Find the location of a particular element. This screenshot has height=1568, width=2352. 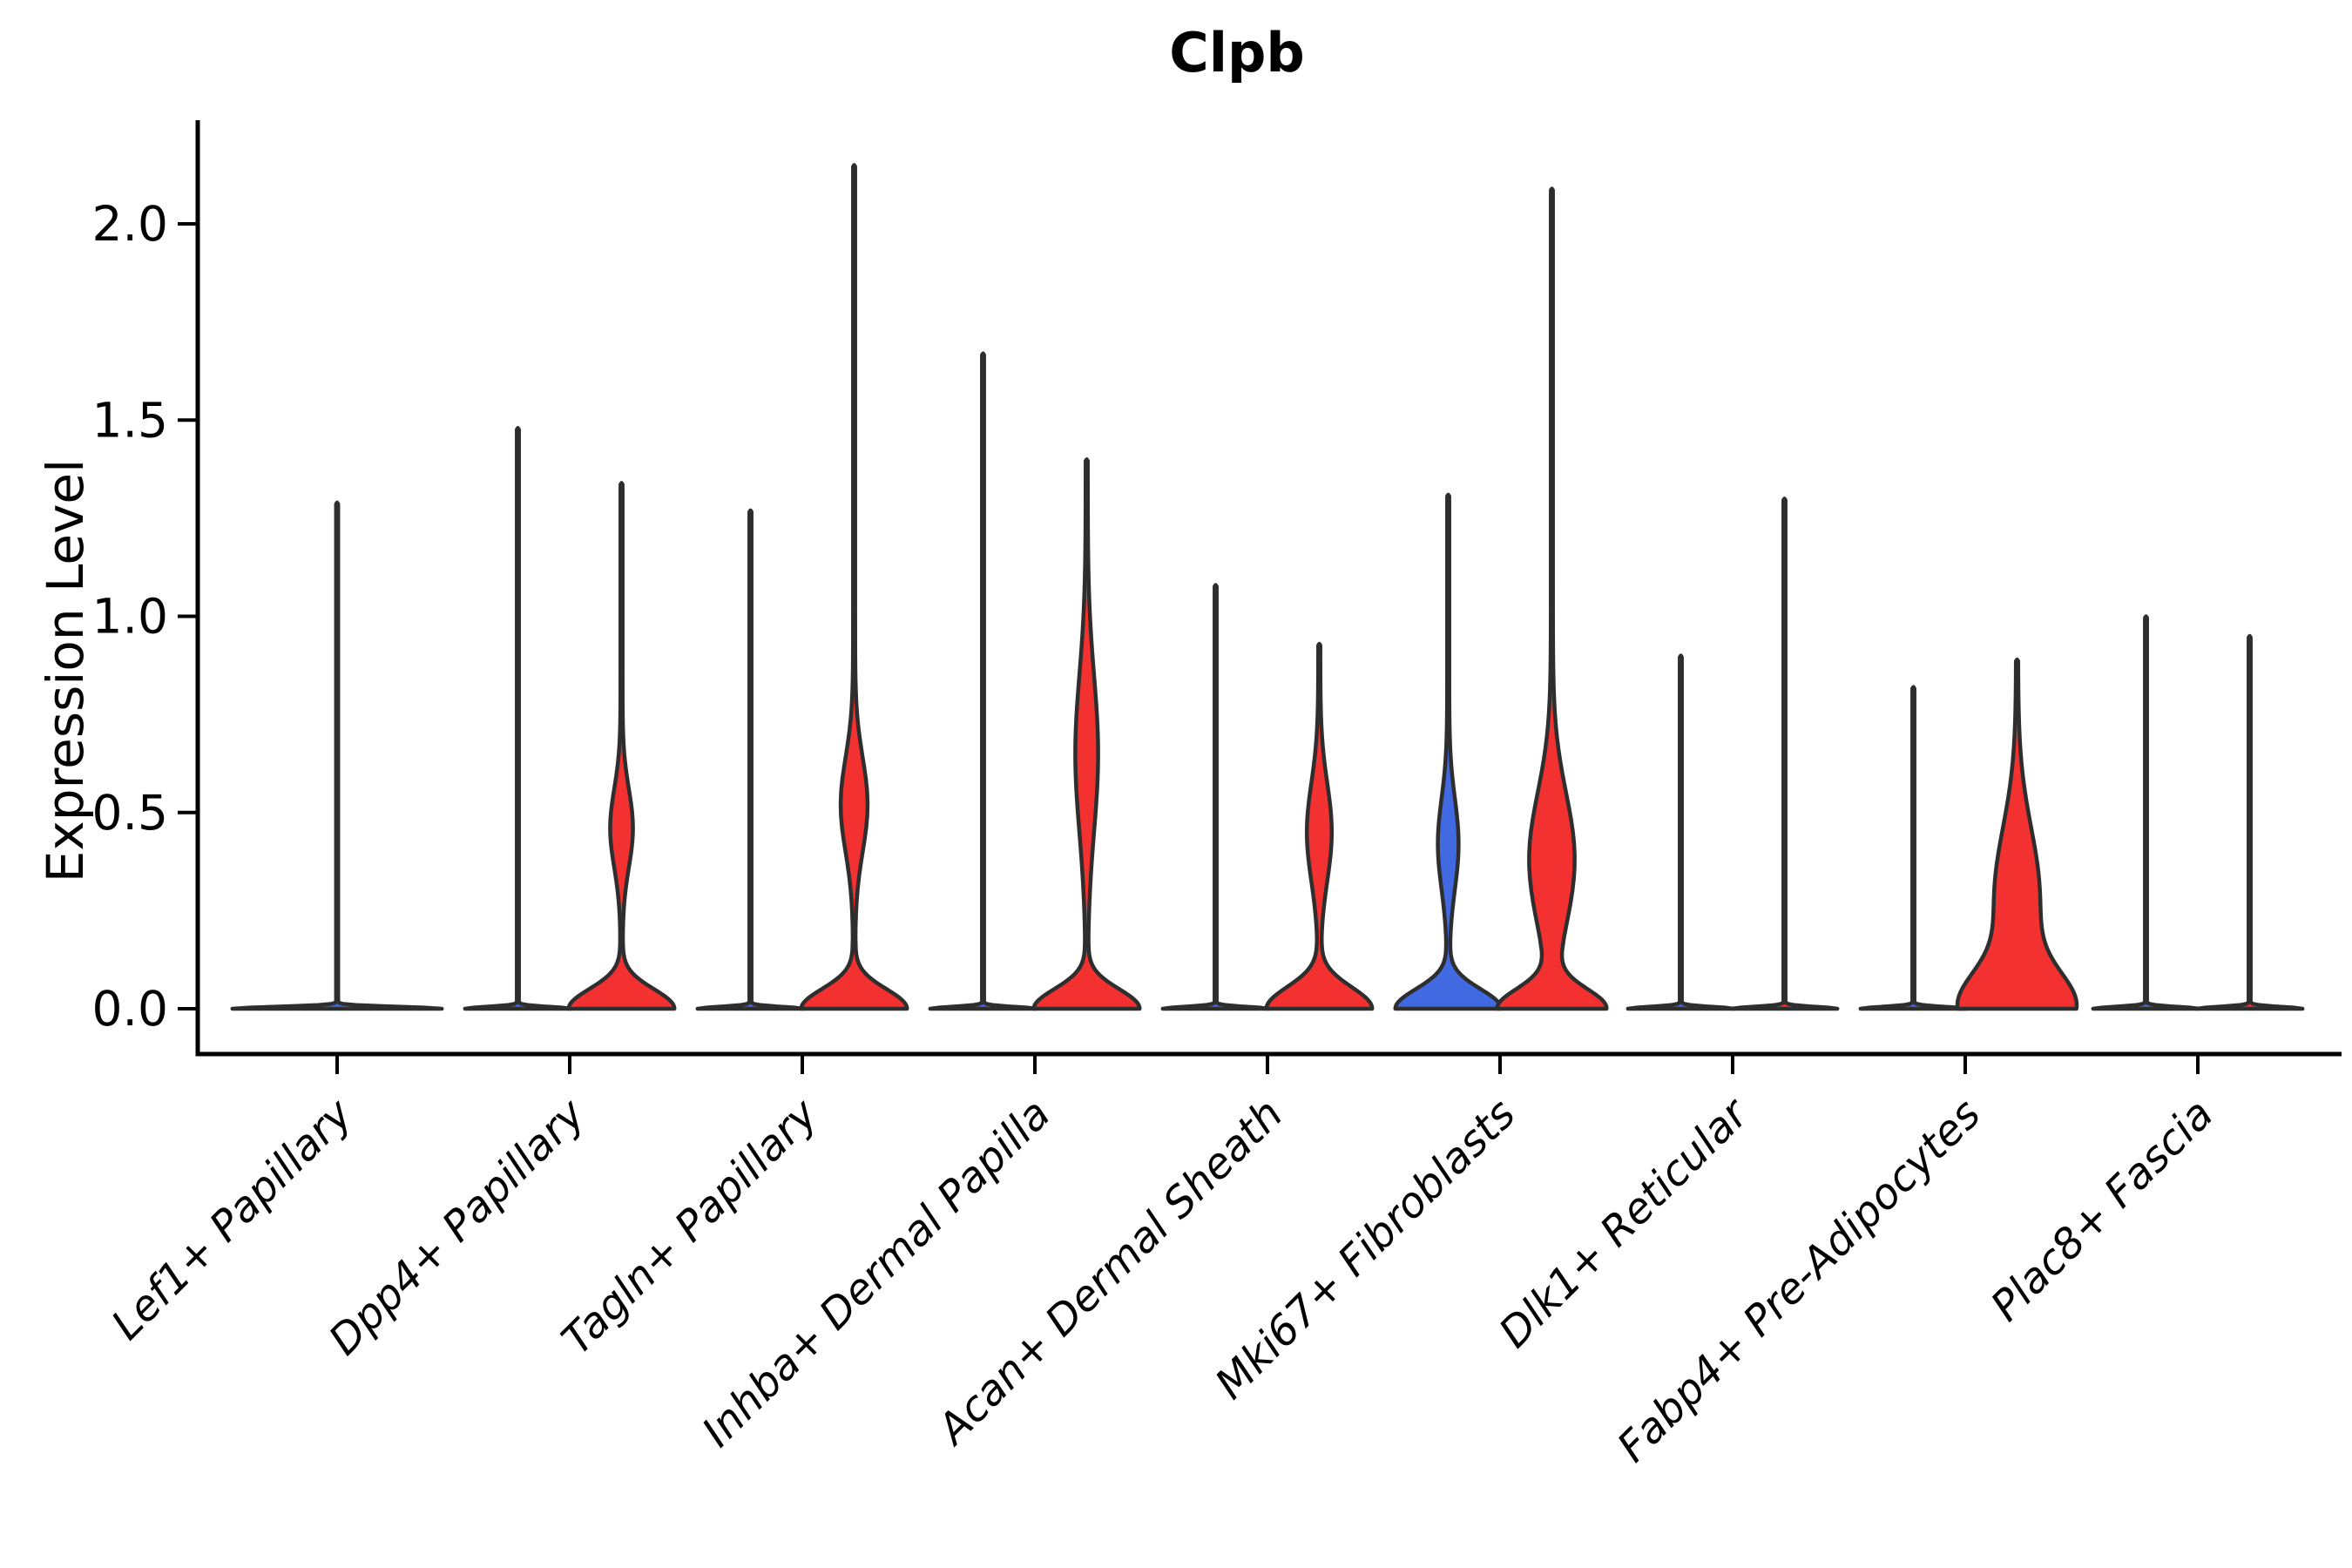

violin-inhba-dermal-papilla-left is located at coordinates (983, 681).